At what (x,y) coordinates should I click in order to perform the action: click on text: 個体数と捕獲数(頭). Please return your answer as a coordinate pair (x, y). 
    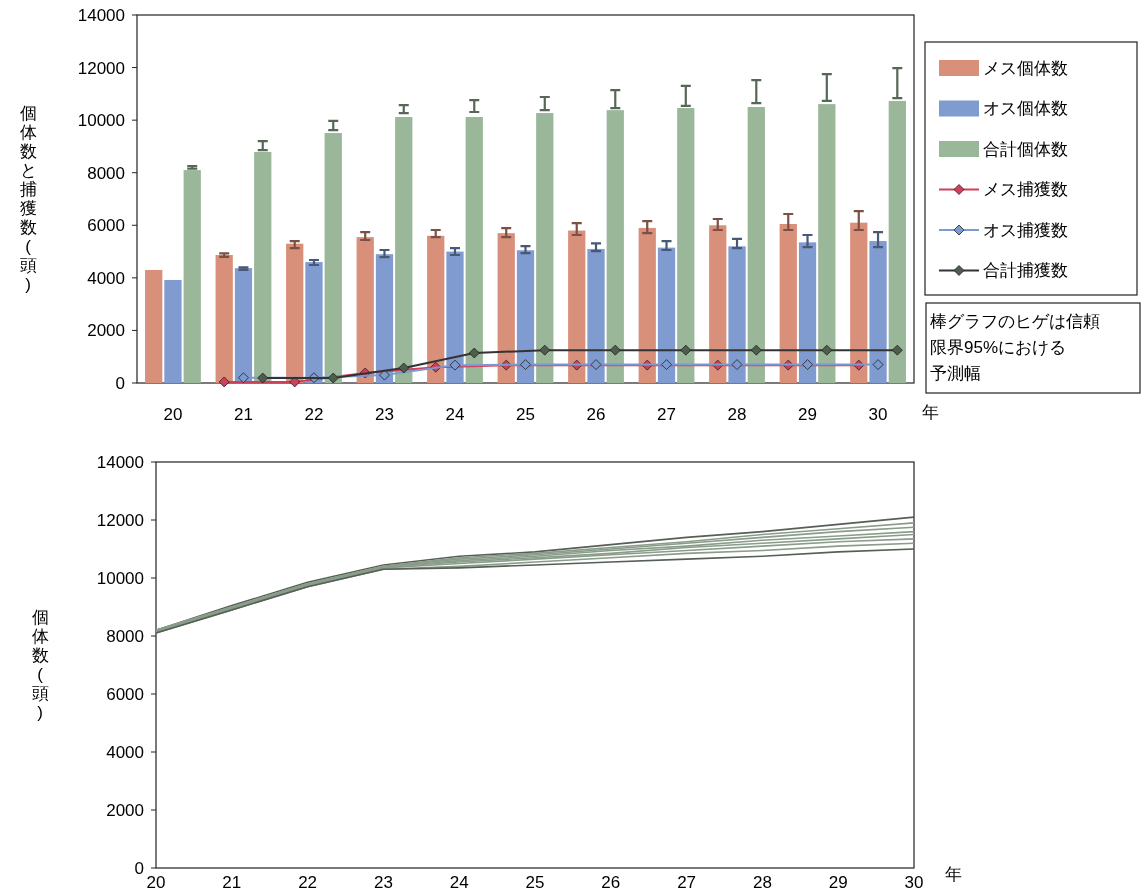
    Looking at the image, I should click on (28, 199).